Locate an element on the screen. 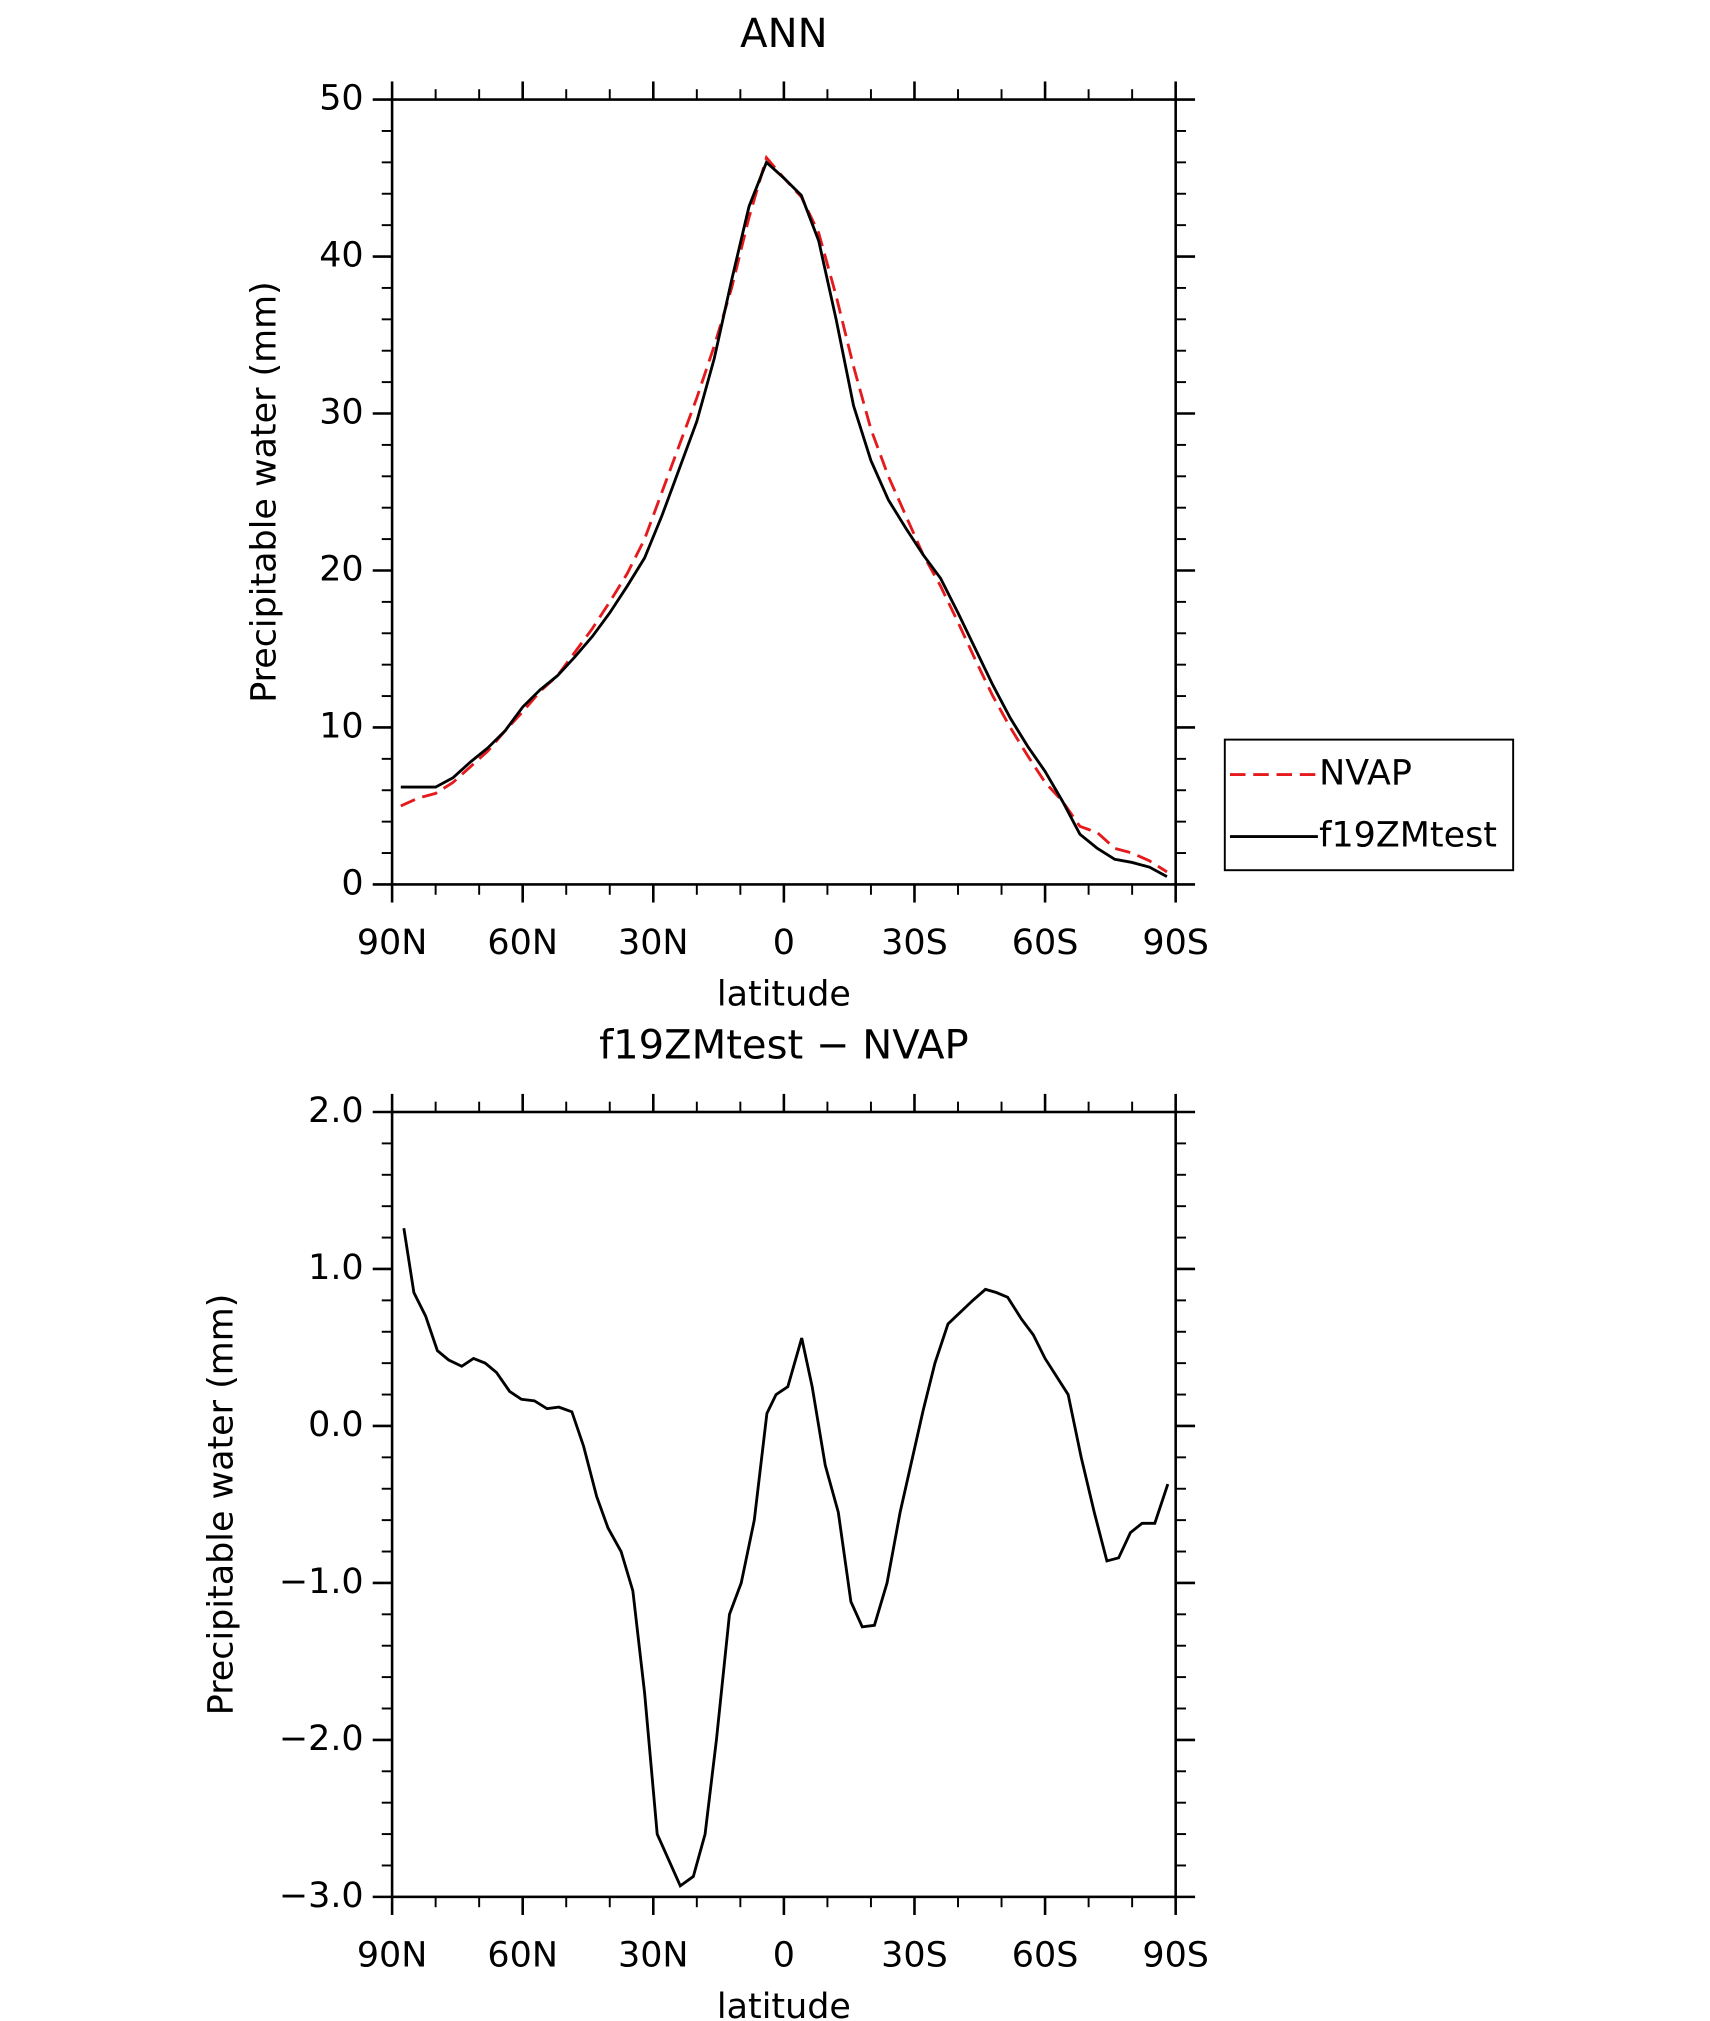  y-tick-label: 2.0 is located at coordinates (336, 1111).